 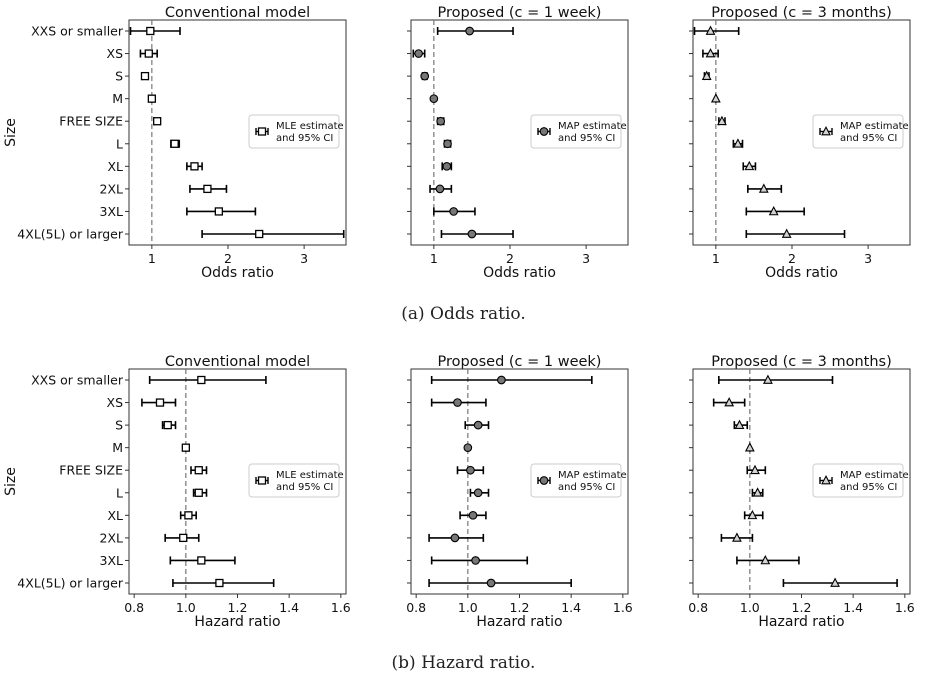 I want to click on panel-title: Proposed (c = 3 months), so click(x=801, y=362).